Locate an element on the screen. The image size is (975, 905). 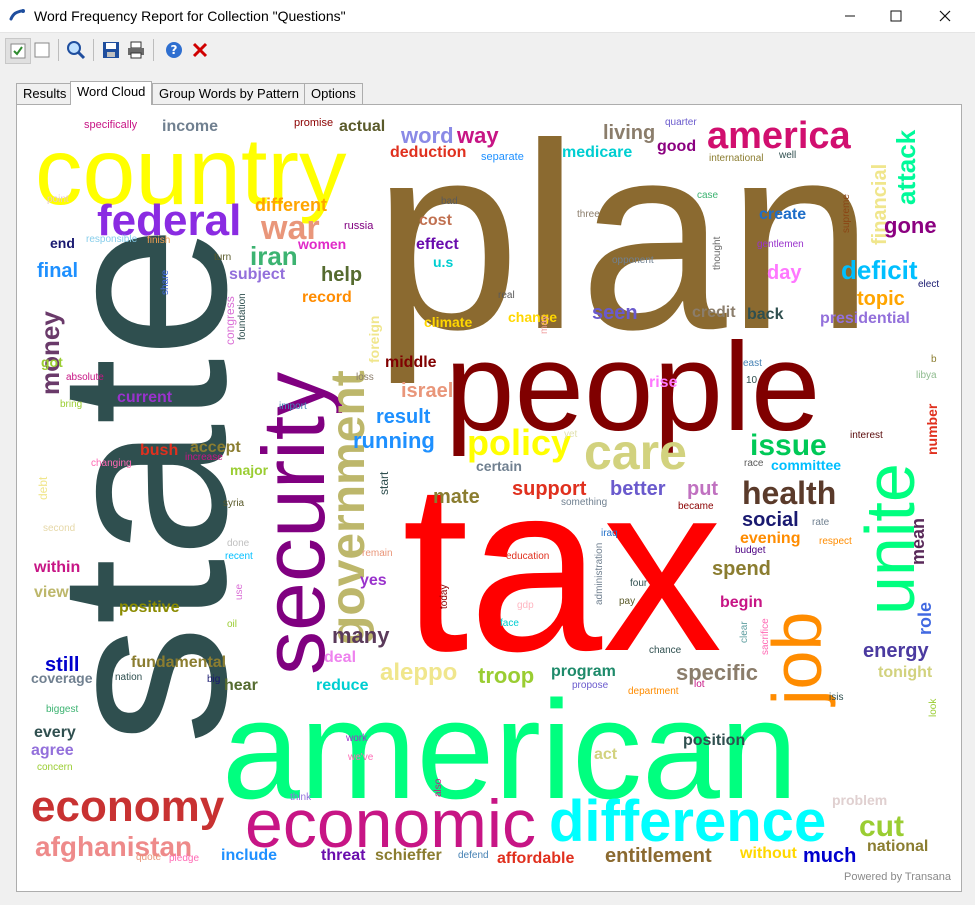
print-button is located at coordinates (136, 50).